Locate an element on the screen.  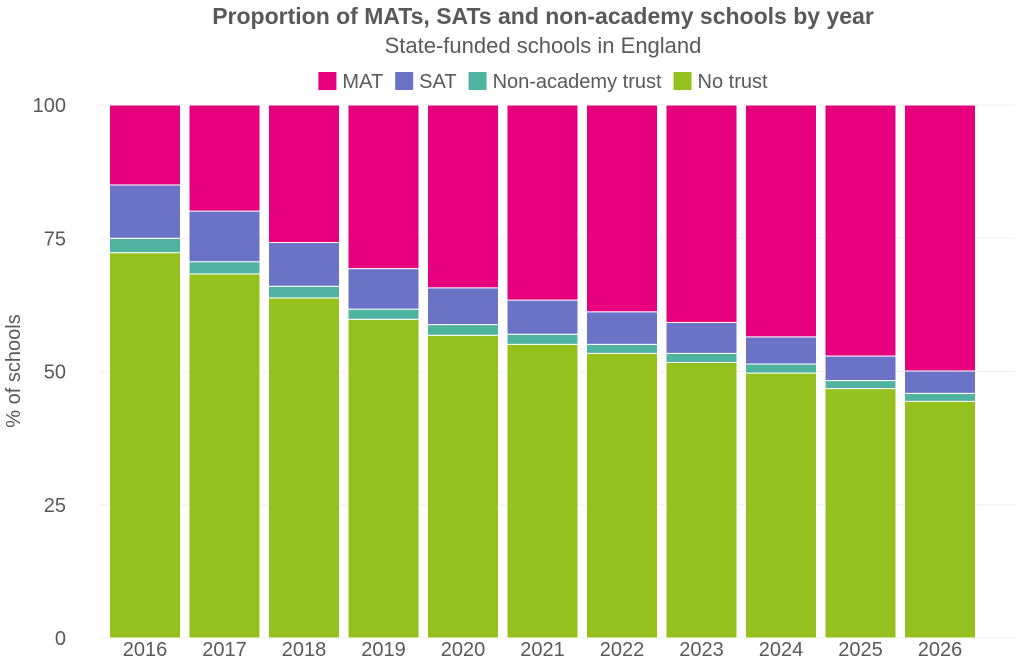
x-tick-label: 2018 is located at coordinates (304, 650).